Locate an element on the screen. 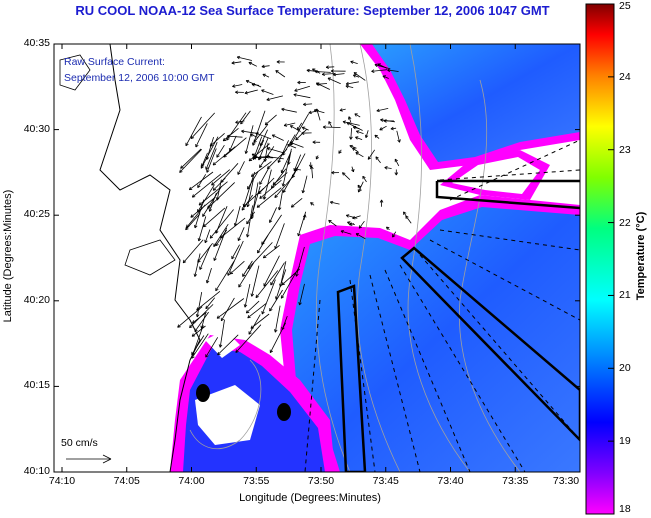  y-tick-label: 40:35 is located at coordinates (36, 43).